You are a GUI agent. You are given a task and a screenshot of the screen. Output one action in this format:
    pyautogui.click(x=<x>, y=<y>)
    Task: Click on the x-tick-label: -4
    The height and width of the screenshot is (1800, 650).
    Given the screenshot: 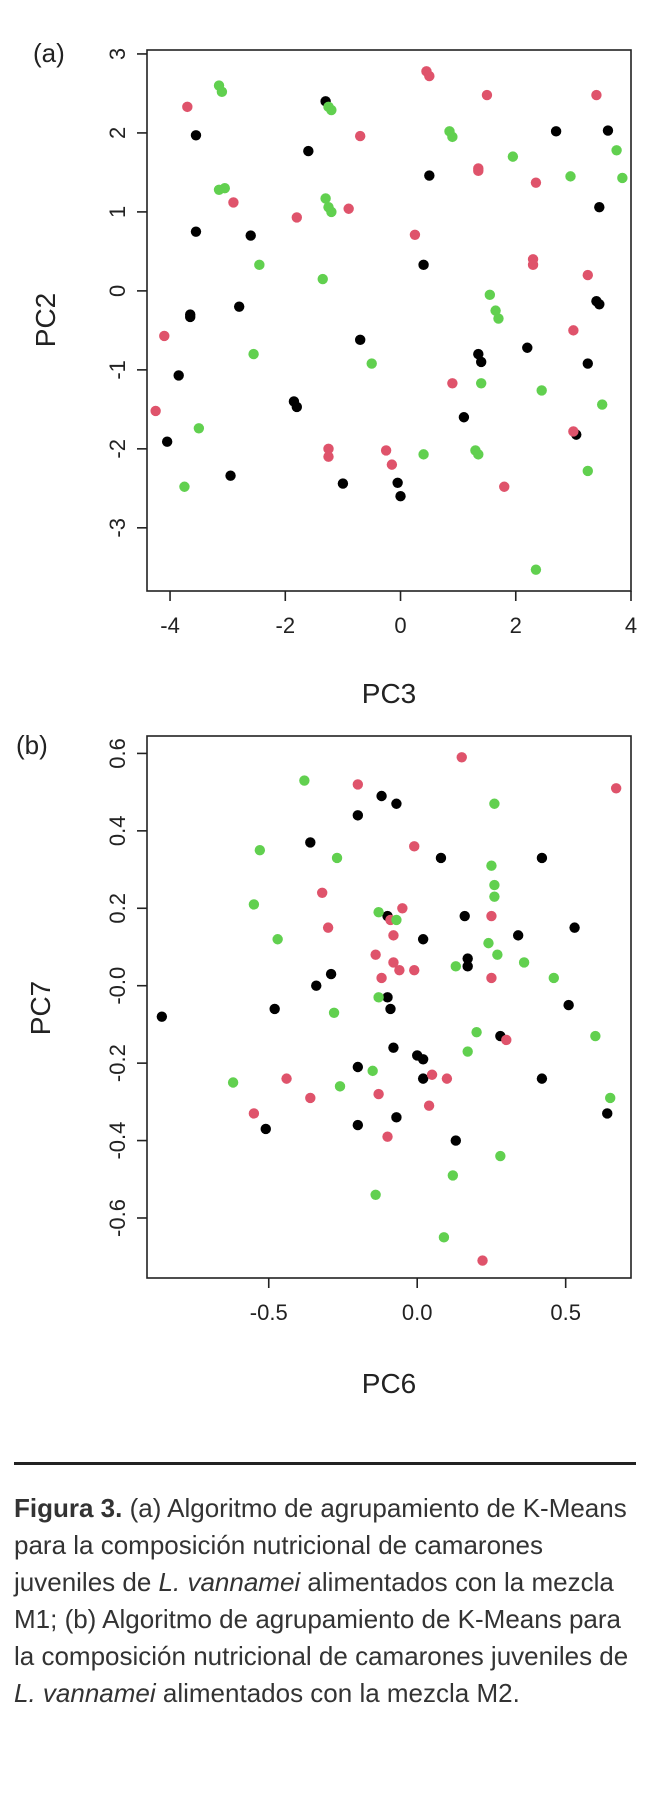 What is the action you would take?
    pyautogui.click(x=170, y=625)
    